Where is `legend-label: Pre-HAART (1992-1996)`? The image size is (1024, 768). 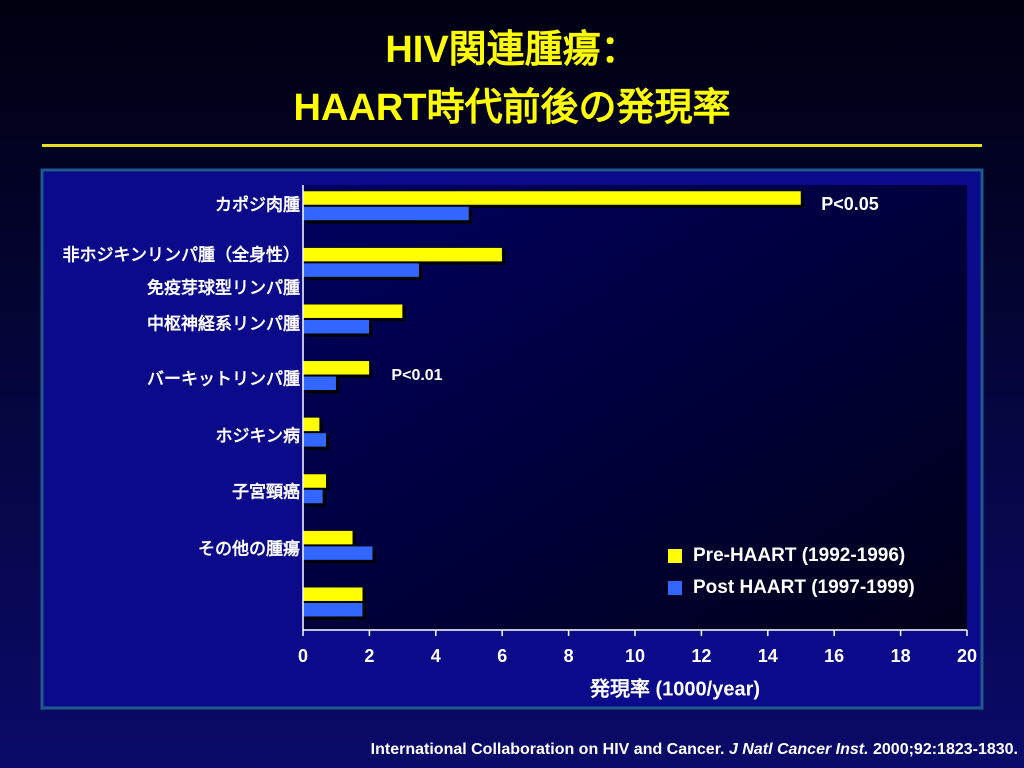 legend-label: Pre-HAART (1992-1996) is located at coordinates (799, 555).